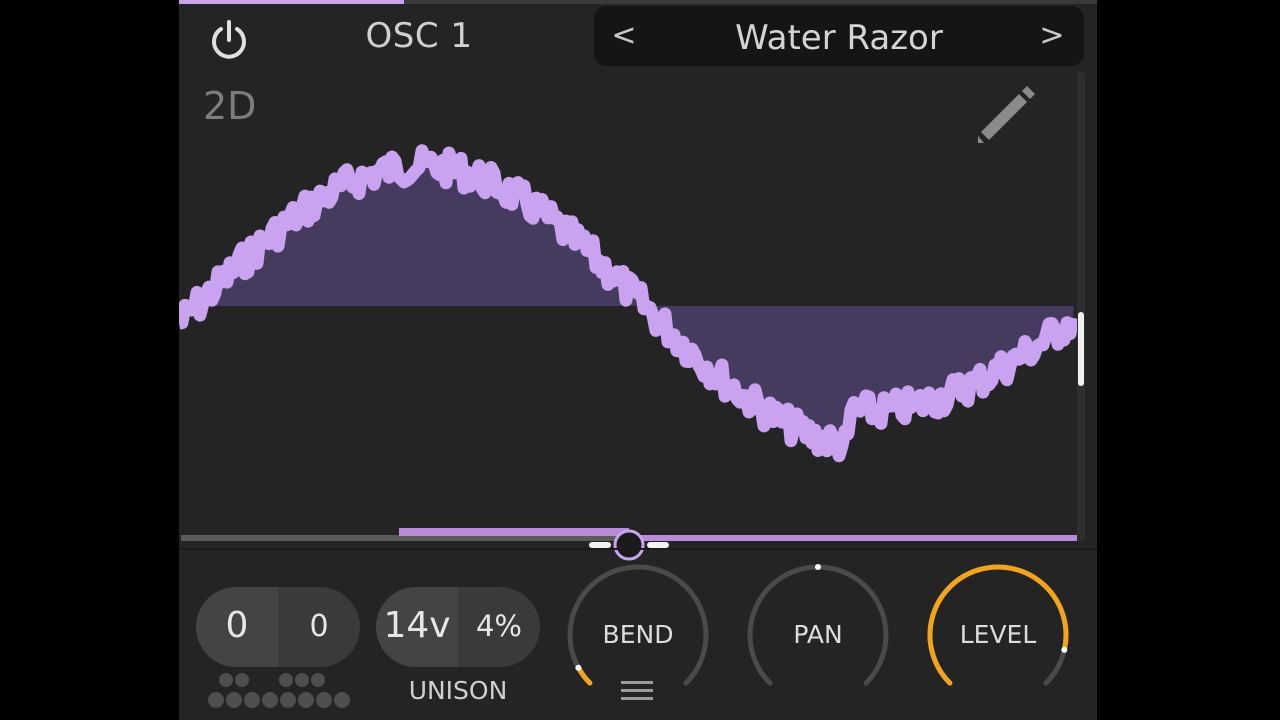 This screenshot has width=1280, height=720. I want to click on bend-label: BEND, so click(638, 634).